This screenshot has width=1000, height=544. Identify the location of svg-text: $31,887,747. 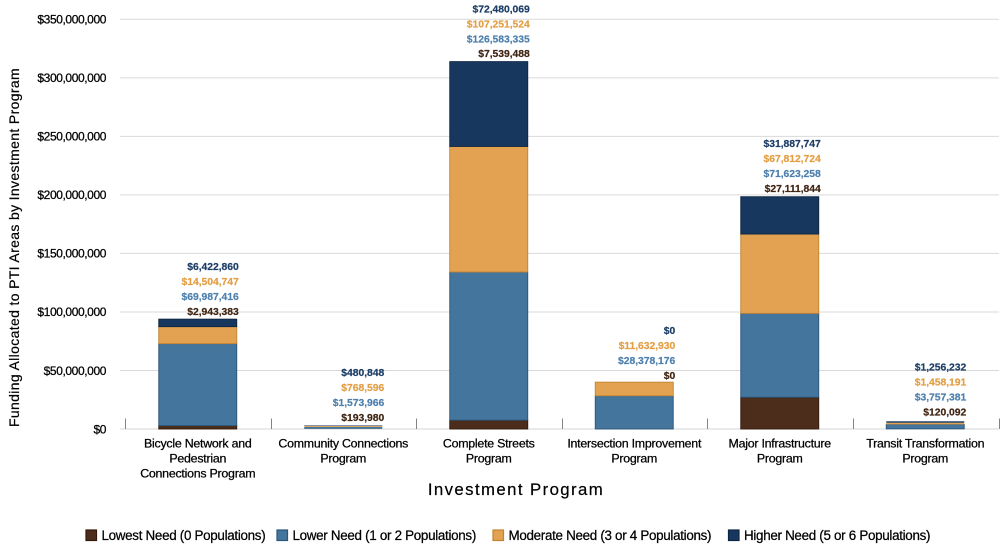
(793, 144).